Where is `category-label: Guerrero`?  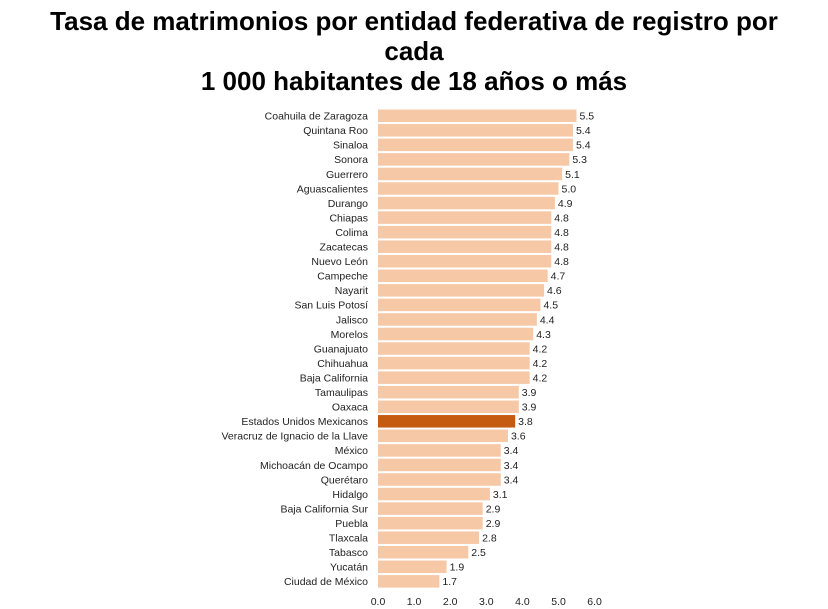
category-label: Guerrero is located at coordinates (347, 175).